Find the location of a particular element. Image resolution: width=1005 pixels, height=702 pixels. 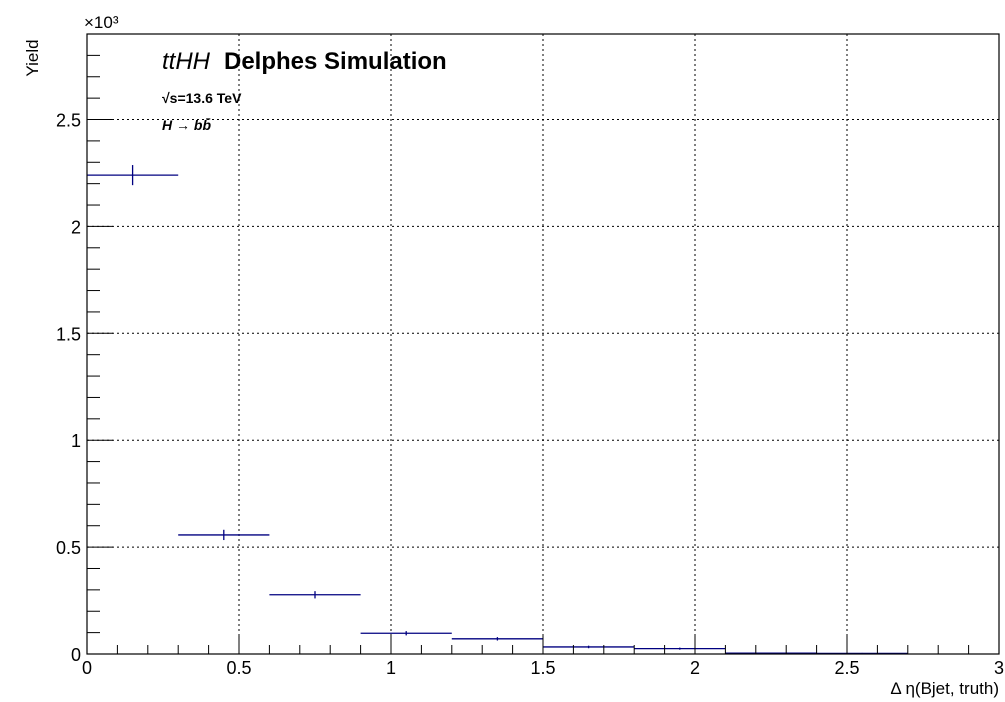

y-exponent-label: ×10³ is located at coordinates (101, 22).